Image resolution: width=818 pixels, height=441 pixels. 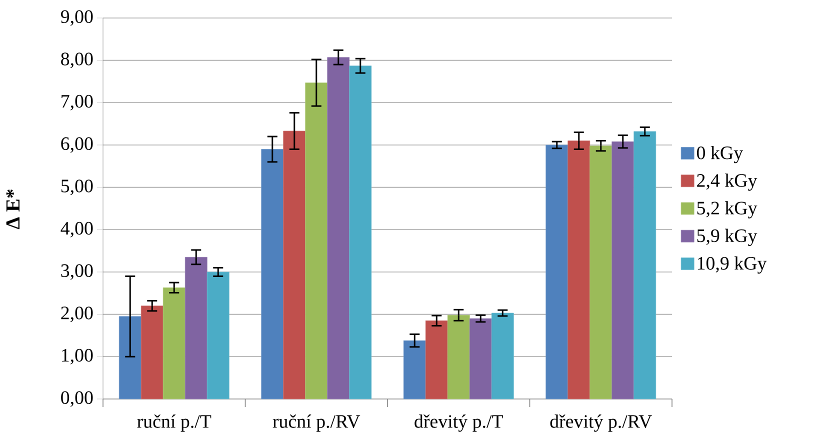 What do you see at coordinates (727, 182) in the screenshot?
I see `legend-label: 2,4 kGy` at bounding box center [727, 182].